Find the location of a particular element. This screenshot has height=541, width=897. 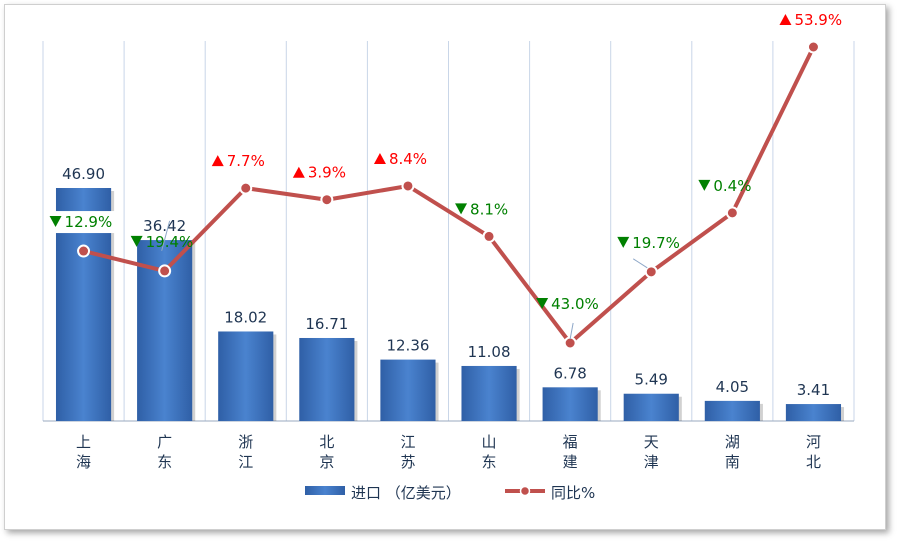

legend-bar-label: 进口 （亿美元） is located at coordinates (406, 493).